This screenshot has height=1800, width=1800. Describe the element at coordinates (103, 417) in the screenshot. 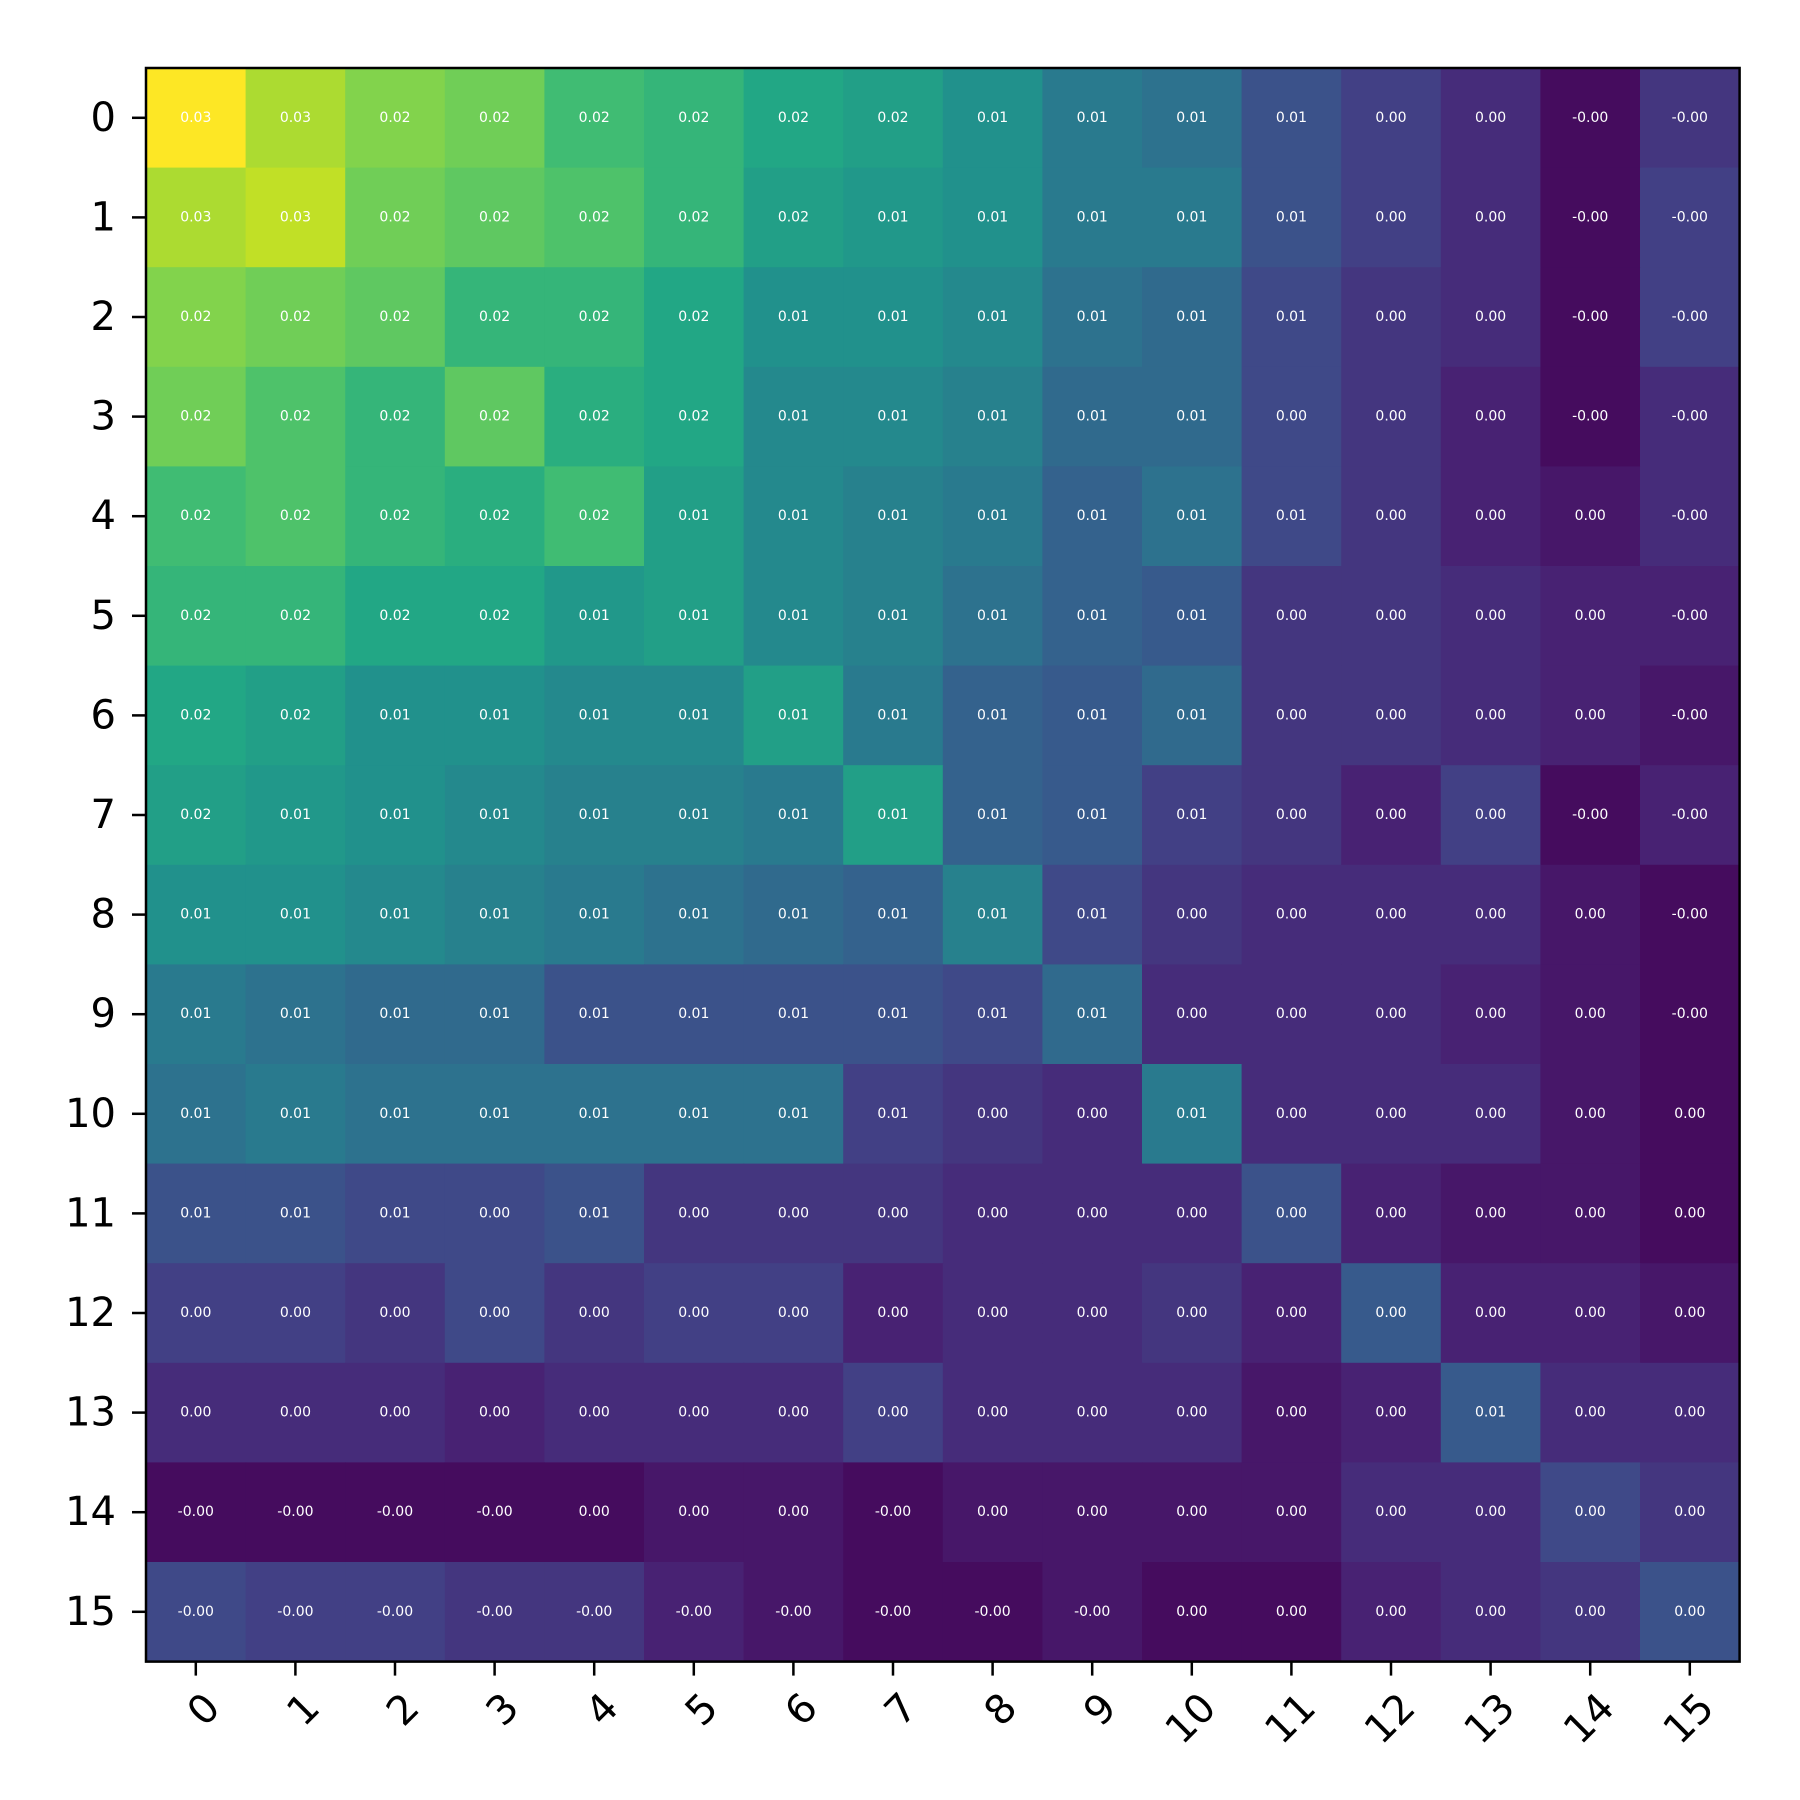

I see `y-tick-label-3: 3` at that location.